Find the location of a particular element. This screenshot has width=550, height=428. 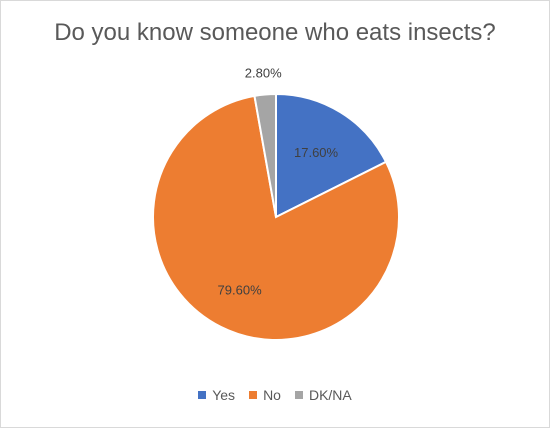

legend-label-dkna: DK/NA is located at coordinates (330, 395).